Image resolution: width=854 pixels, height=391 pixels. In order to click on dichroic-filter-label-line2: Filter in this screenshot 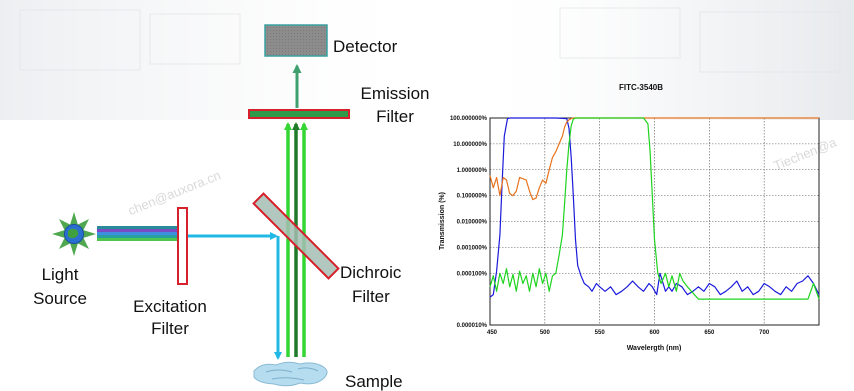, I will do `click(371, 296)`.